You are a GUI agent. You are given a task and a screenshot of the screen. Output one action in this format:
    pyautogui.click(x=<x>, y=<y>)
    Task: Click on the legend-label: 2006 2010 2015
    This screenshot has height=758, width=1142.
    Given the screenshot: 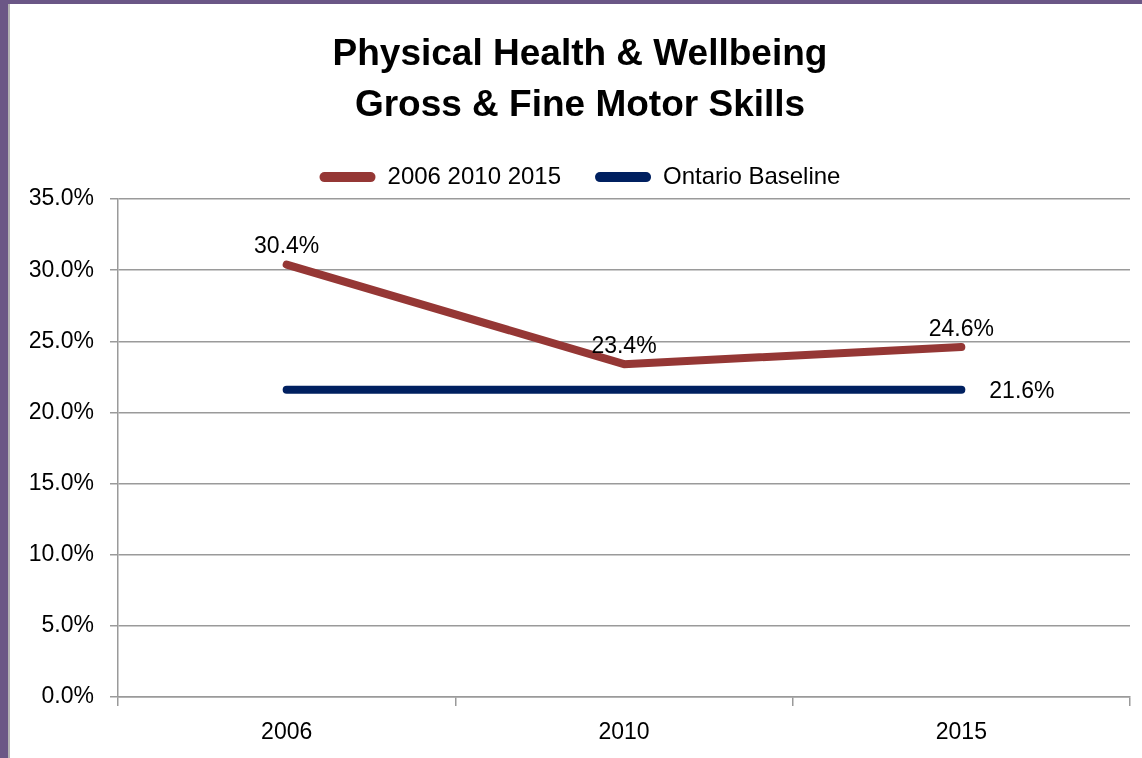 What is the action you would take?
    pyautogui.click(x=474, y=175)
    